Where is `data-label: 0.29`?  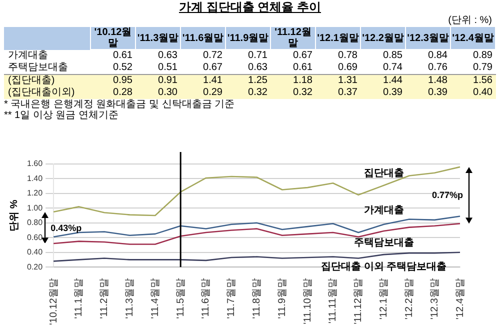 data-label: 0.29 is located at coordinates (203, 93).